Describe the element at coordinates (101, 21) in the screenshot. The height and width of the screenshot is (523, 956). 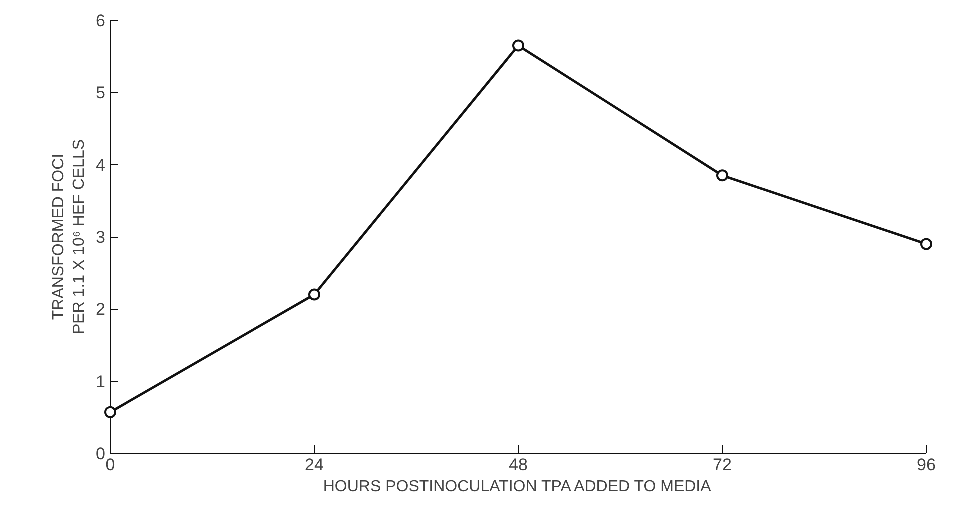
I see `y-tick-label: 6` at that location.